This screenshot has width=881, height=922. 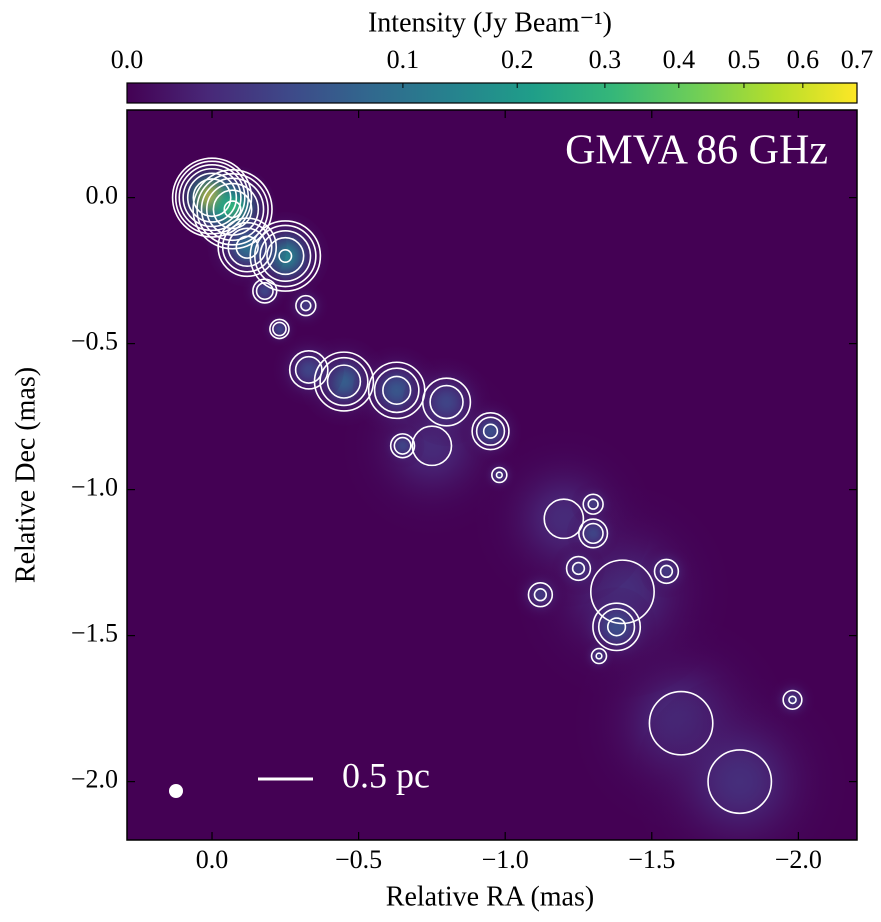 I want to click on x-tick-label: 0.0, so click(x=212, y=859).